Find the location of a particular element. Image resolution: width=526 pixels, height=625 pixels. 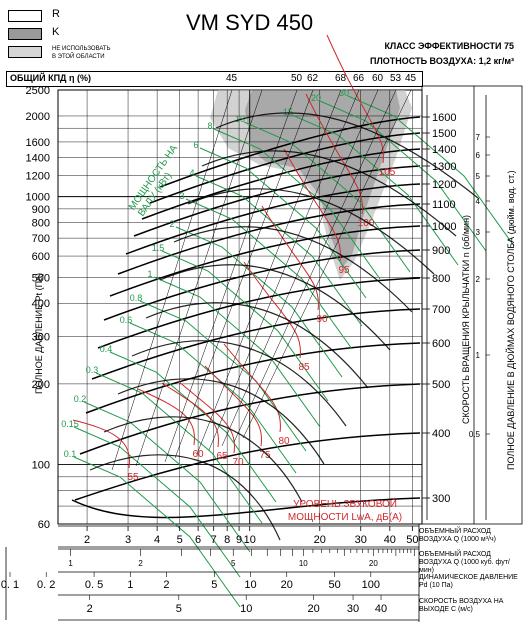

efficiency-class: КЛАСС ЭФФЕКТИВНОСТИ 75 is located at coordinates (449, 46).